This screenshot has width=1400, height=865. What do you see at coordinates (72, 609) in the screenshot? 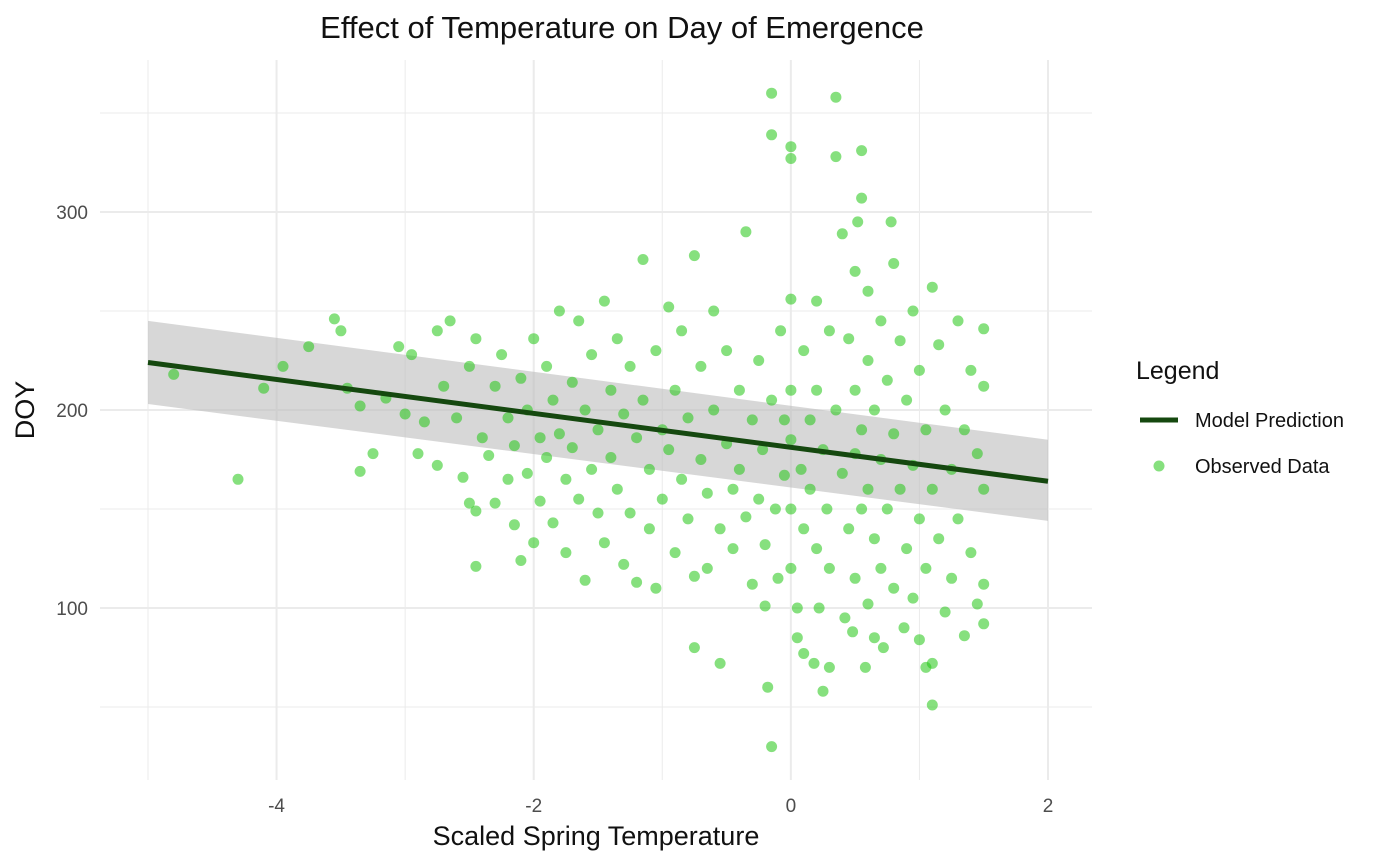
I see `y-tick-label: 100` at bounding box center [72, 609].